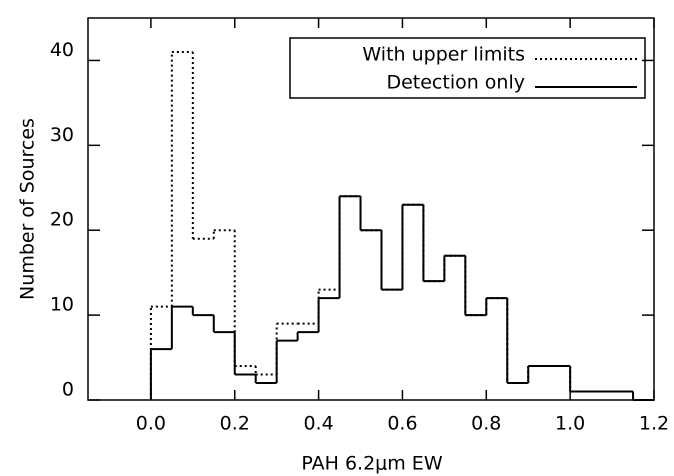  I want to click on x-tick-label: 0.6, so click(402, 424).